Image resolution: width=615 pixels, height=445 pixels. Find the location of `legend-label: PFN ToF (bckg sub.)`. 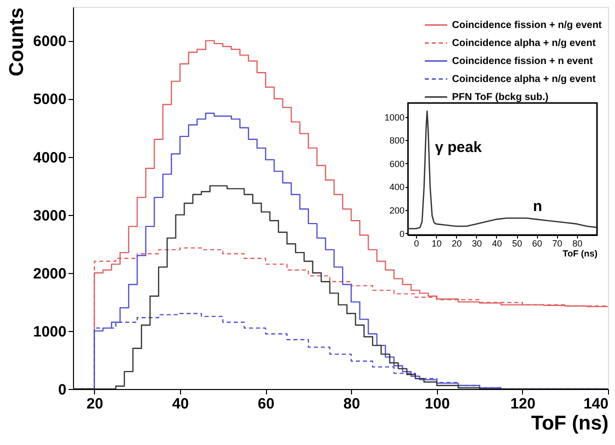

legend-label: PFN ToF (bckg sub.) is located at coordinates (500, 97).